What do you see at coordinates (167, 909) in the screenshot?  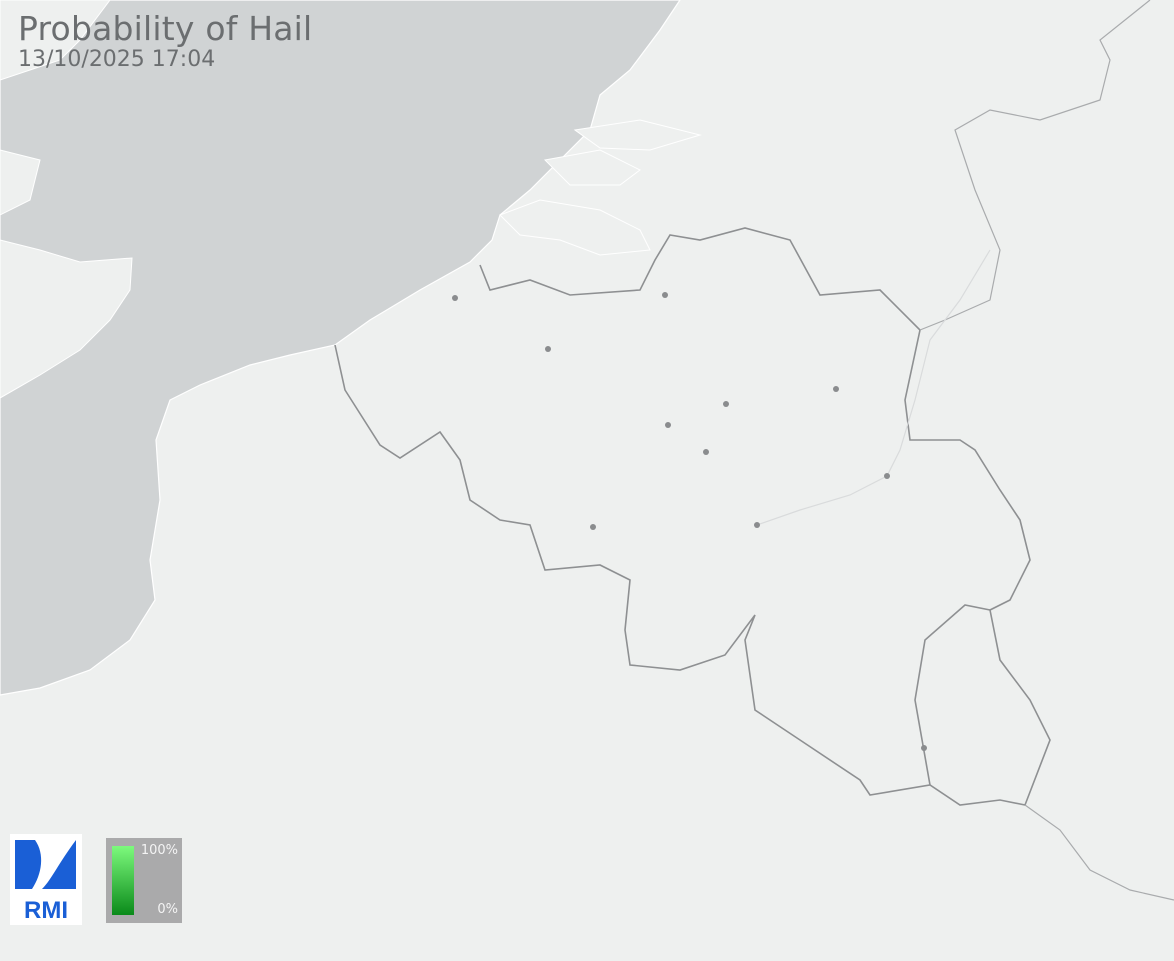 I see `legend-min-label: 0%` at bounding box center [167, 909].